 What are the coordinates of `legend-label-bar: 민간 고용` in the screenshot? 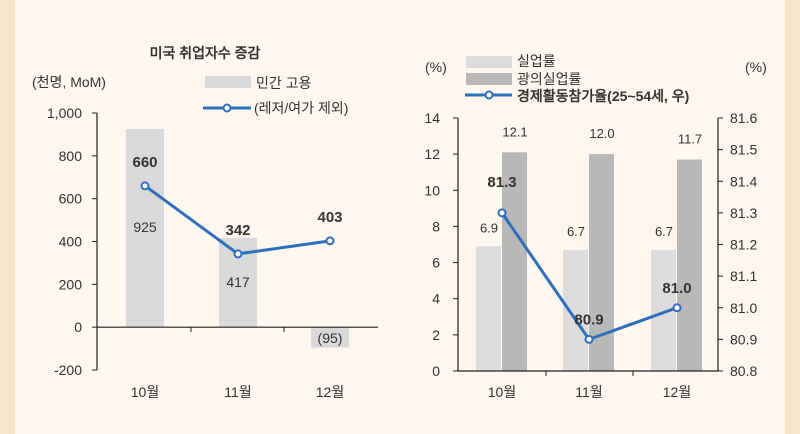 It's located at (284, 83).